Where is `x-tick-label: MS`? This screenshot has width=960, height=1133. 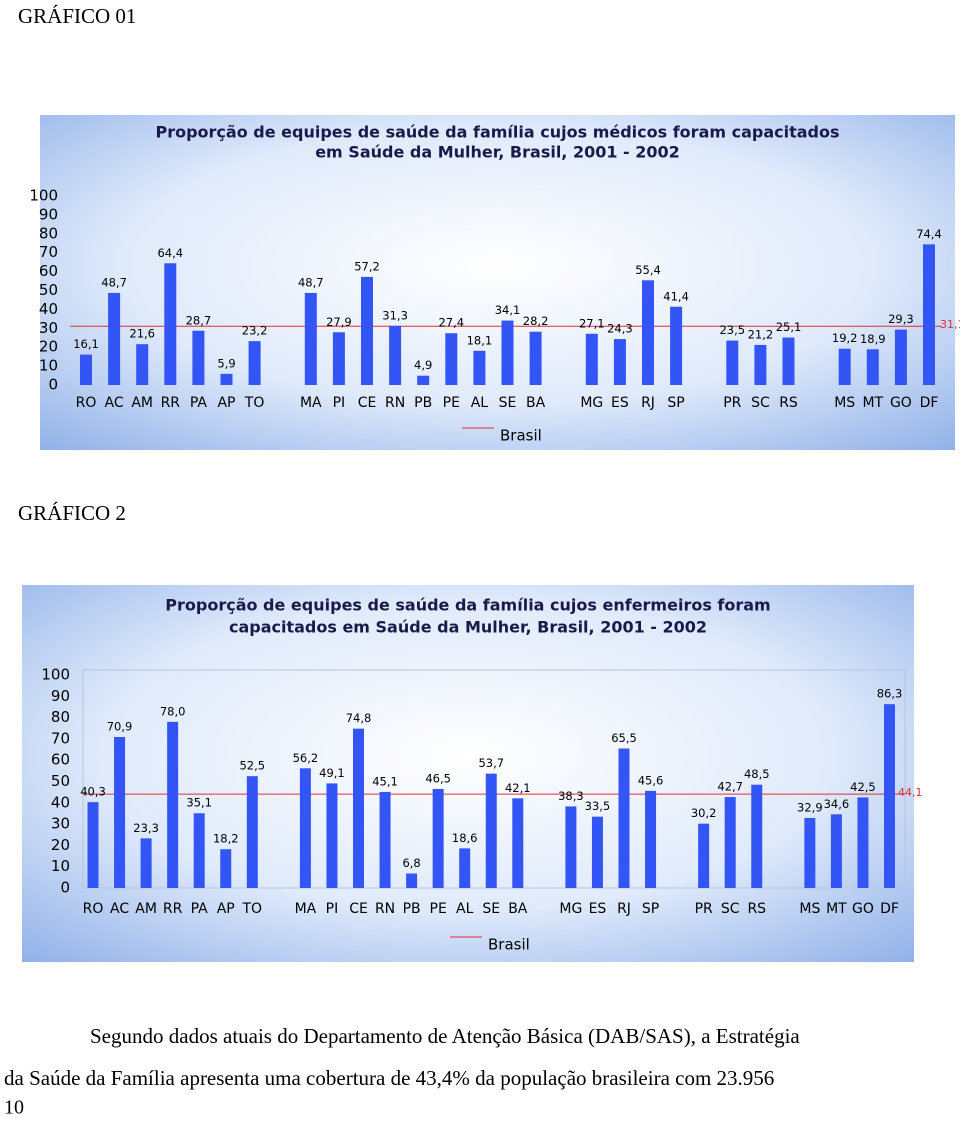
x-tick-label: MS is located at coordinates (844, 403).